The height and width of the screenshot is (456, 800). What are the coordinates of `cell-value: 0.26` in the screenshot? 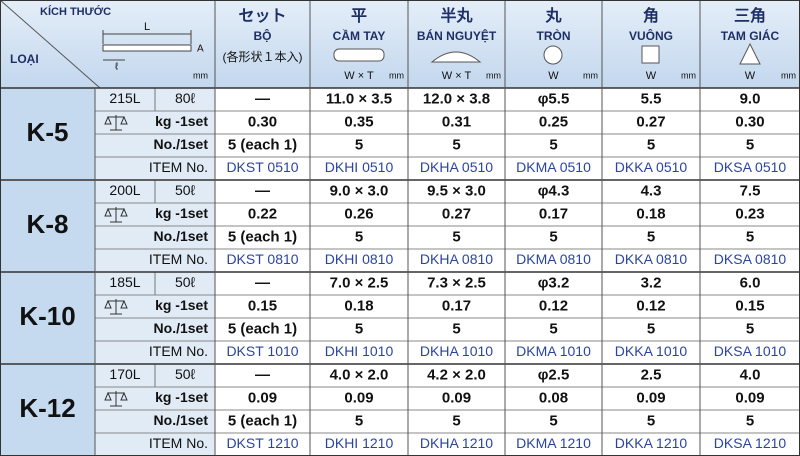 It's located at (358, 213).